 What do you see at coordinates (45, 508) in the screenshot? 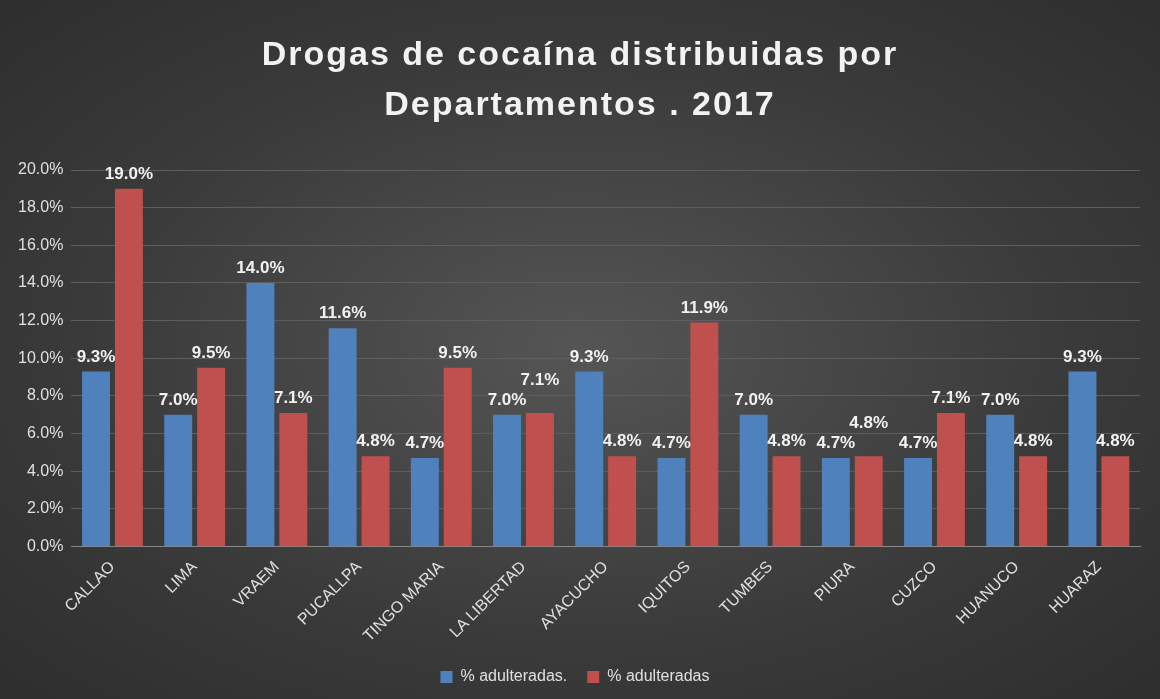
I see `y-tick-label: 2.0%` at bounding box center [45, 508].